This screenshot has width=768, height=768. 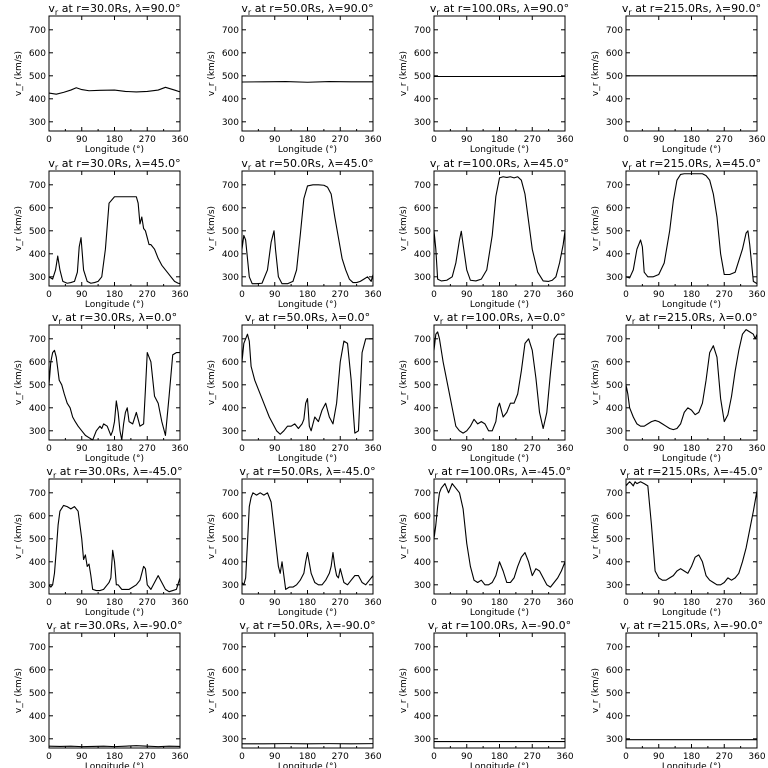 What do you see at coordinates (312, 163) in the screenshot?
I see `panel-title-text: at r=50.0Rs, λ=45.0°` at bounding box center [312, 163].